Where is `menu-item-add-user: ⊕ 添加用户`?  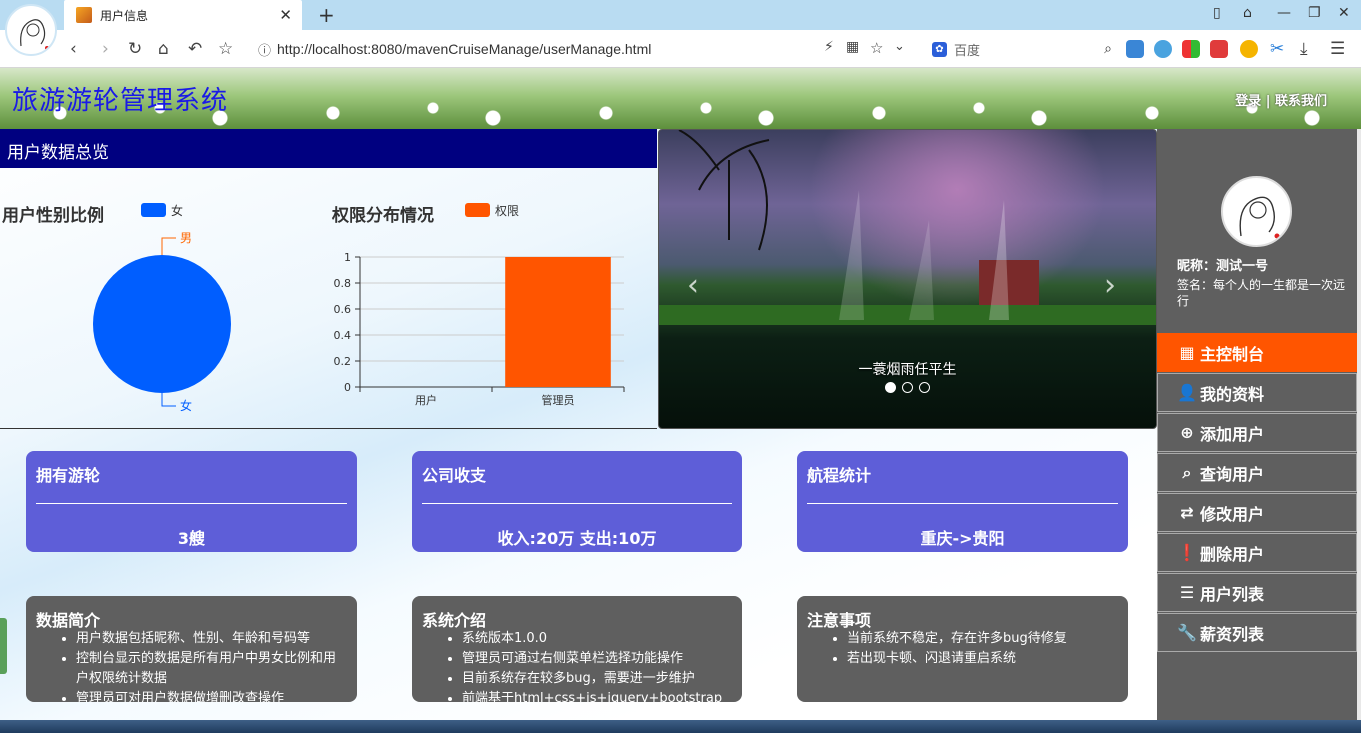 menu-item-add-user: ⊕ 添加用户 is located at coordinates (1257, 432).